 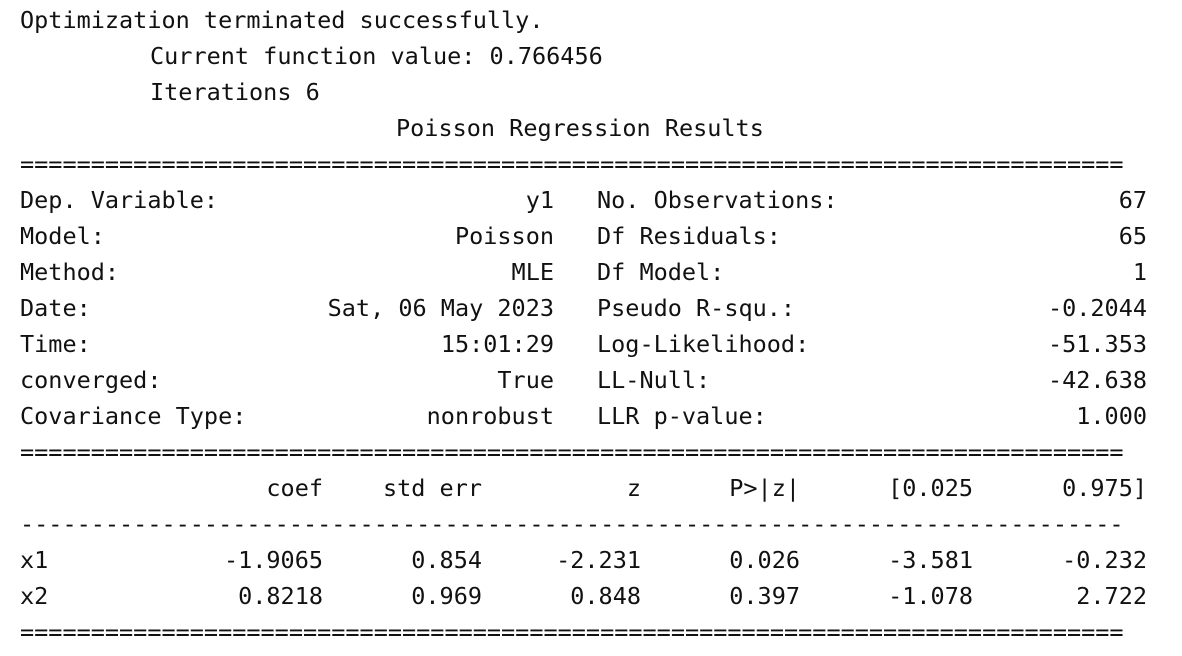 What do you see at coordinates (717, 200) in the screenshot?
I see `summary-right-label: No. Observations:` at bounding box center [717, 200].